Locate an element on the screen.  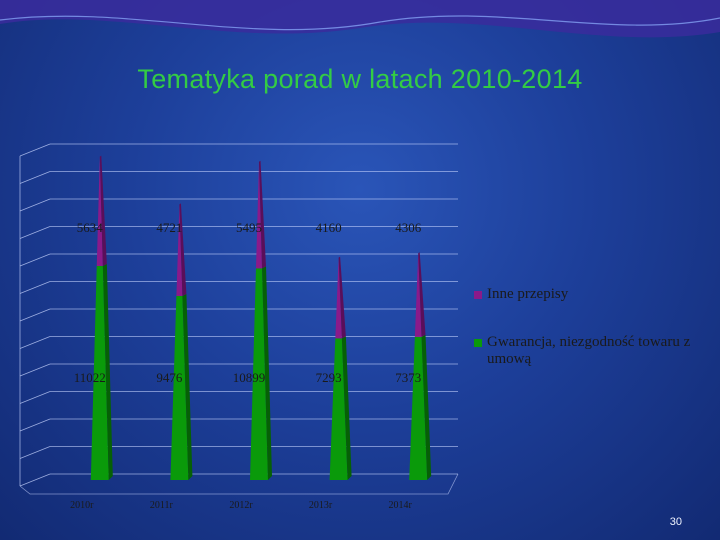
x-tick-label: 2011r is located at coordinates (162, 505).